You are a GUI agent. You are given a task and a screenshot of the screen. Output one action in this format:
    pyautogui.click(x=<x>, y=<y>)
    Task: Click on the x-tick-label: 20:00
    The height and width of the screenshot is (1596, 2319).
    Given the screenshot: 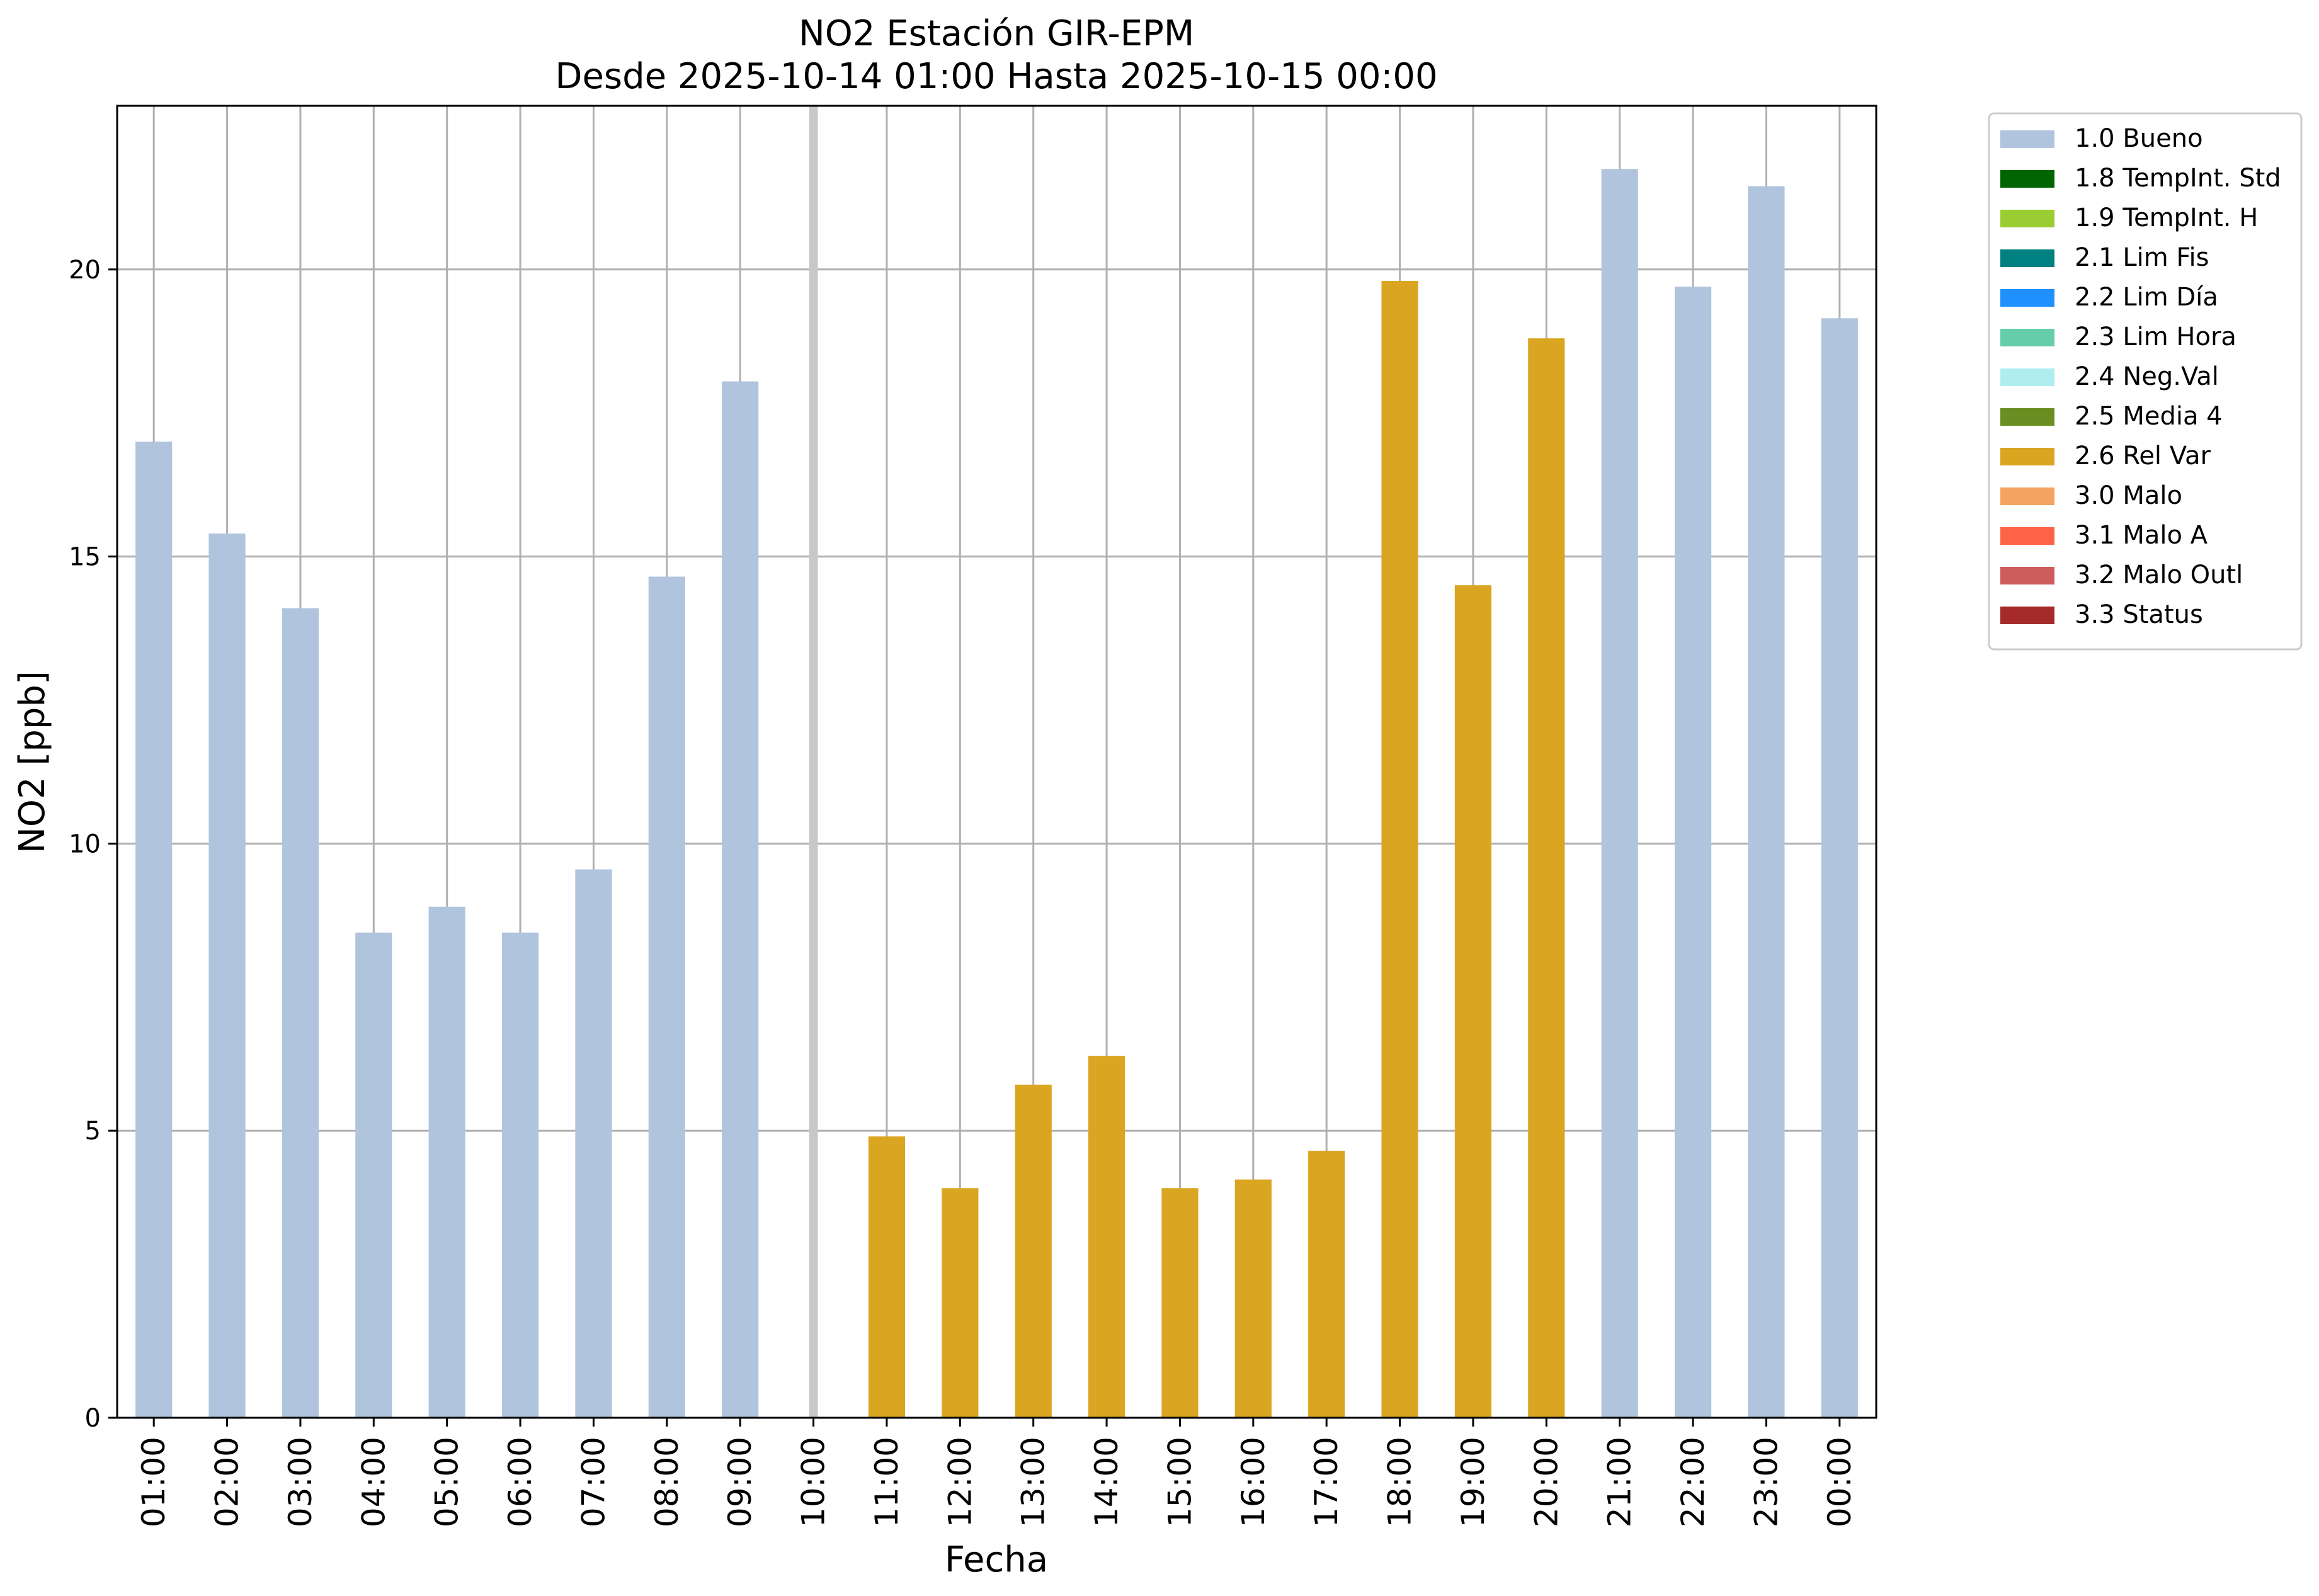 What is the action you would take?
    pyautogui.click(x=1546, y=1482)
    